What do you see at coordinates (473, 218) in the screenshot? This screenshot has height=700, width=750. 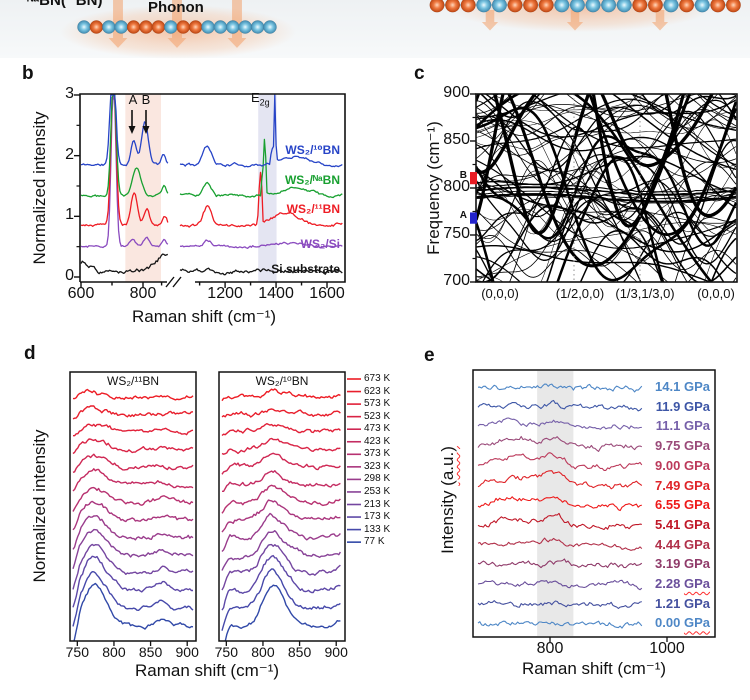 I see `marker-a-bar` at bounding box center [473, 218].